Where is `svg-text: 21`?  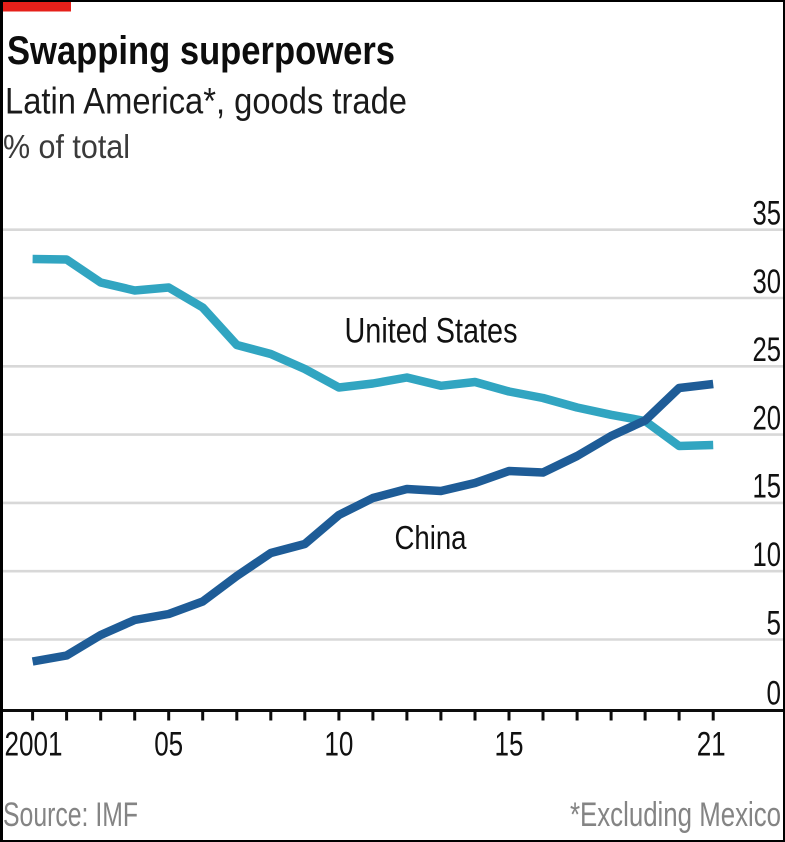
svg-text: 21 is located at coordinates (711, 745).